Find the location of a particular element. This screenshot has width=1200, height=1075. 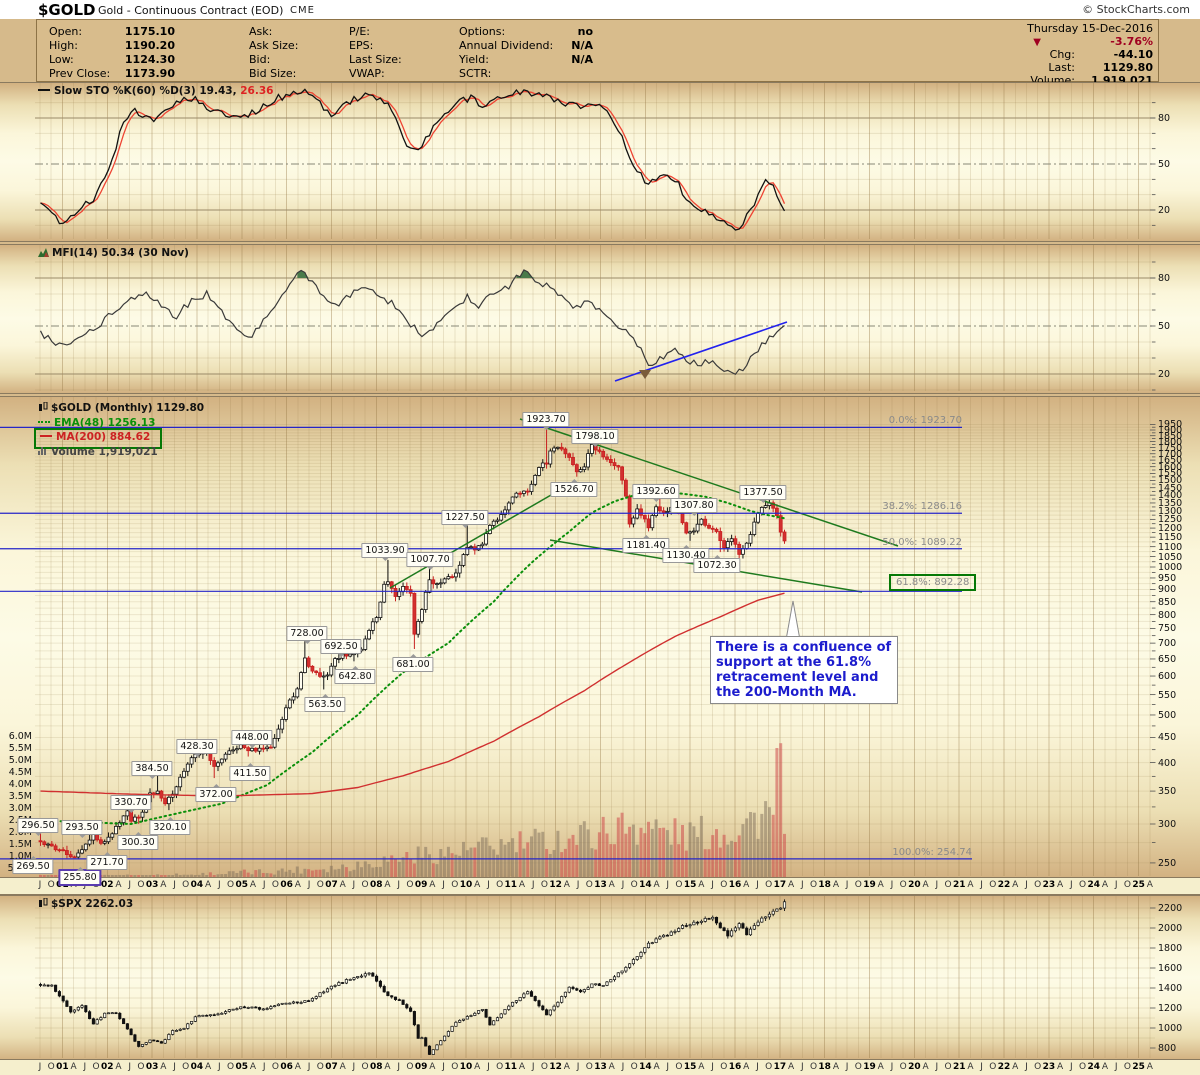

quote-label: P/E: is located at coordinates (359, 31).